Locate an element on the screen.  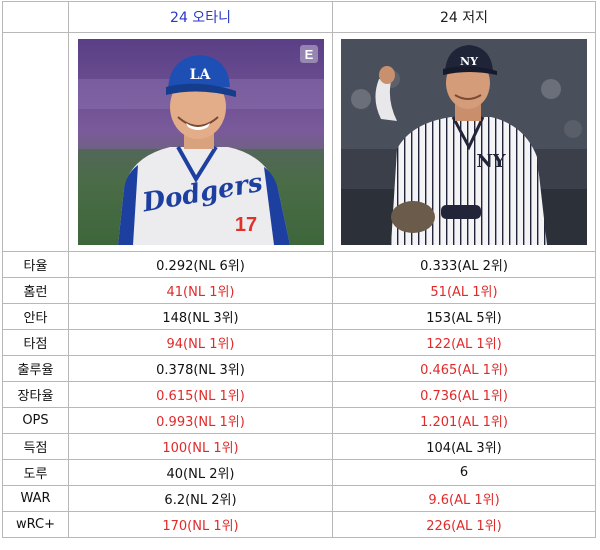
player1-stat: 94(NL 1위) is located at coordinates (200, 342).